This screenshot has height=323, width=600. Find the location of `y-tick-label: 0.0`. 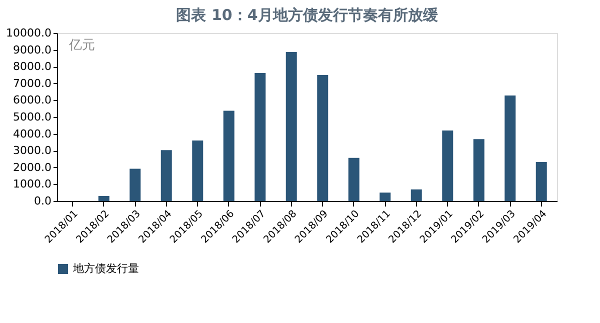

y-tick-label: 0.0 is located at coordinates (43, 201).